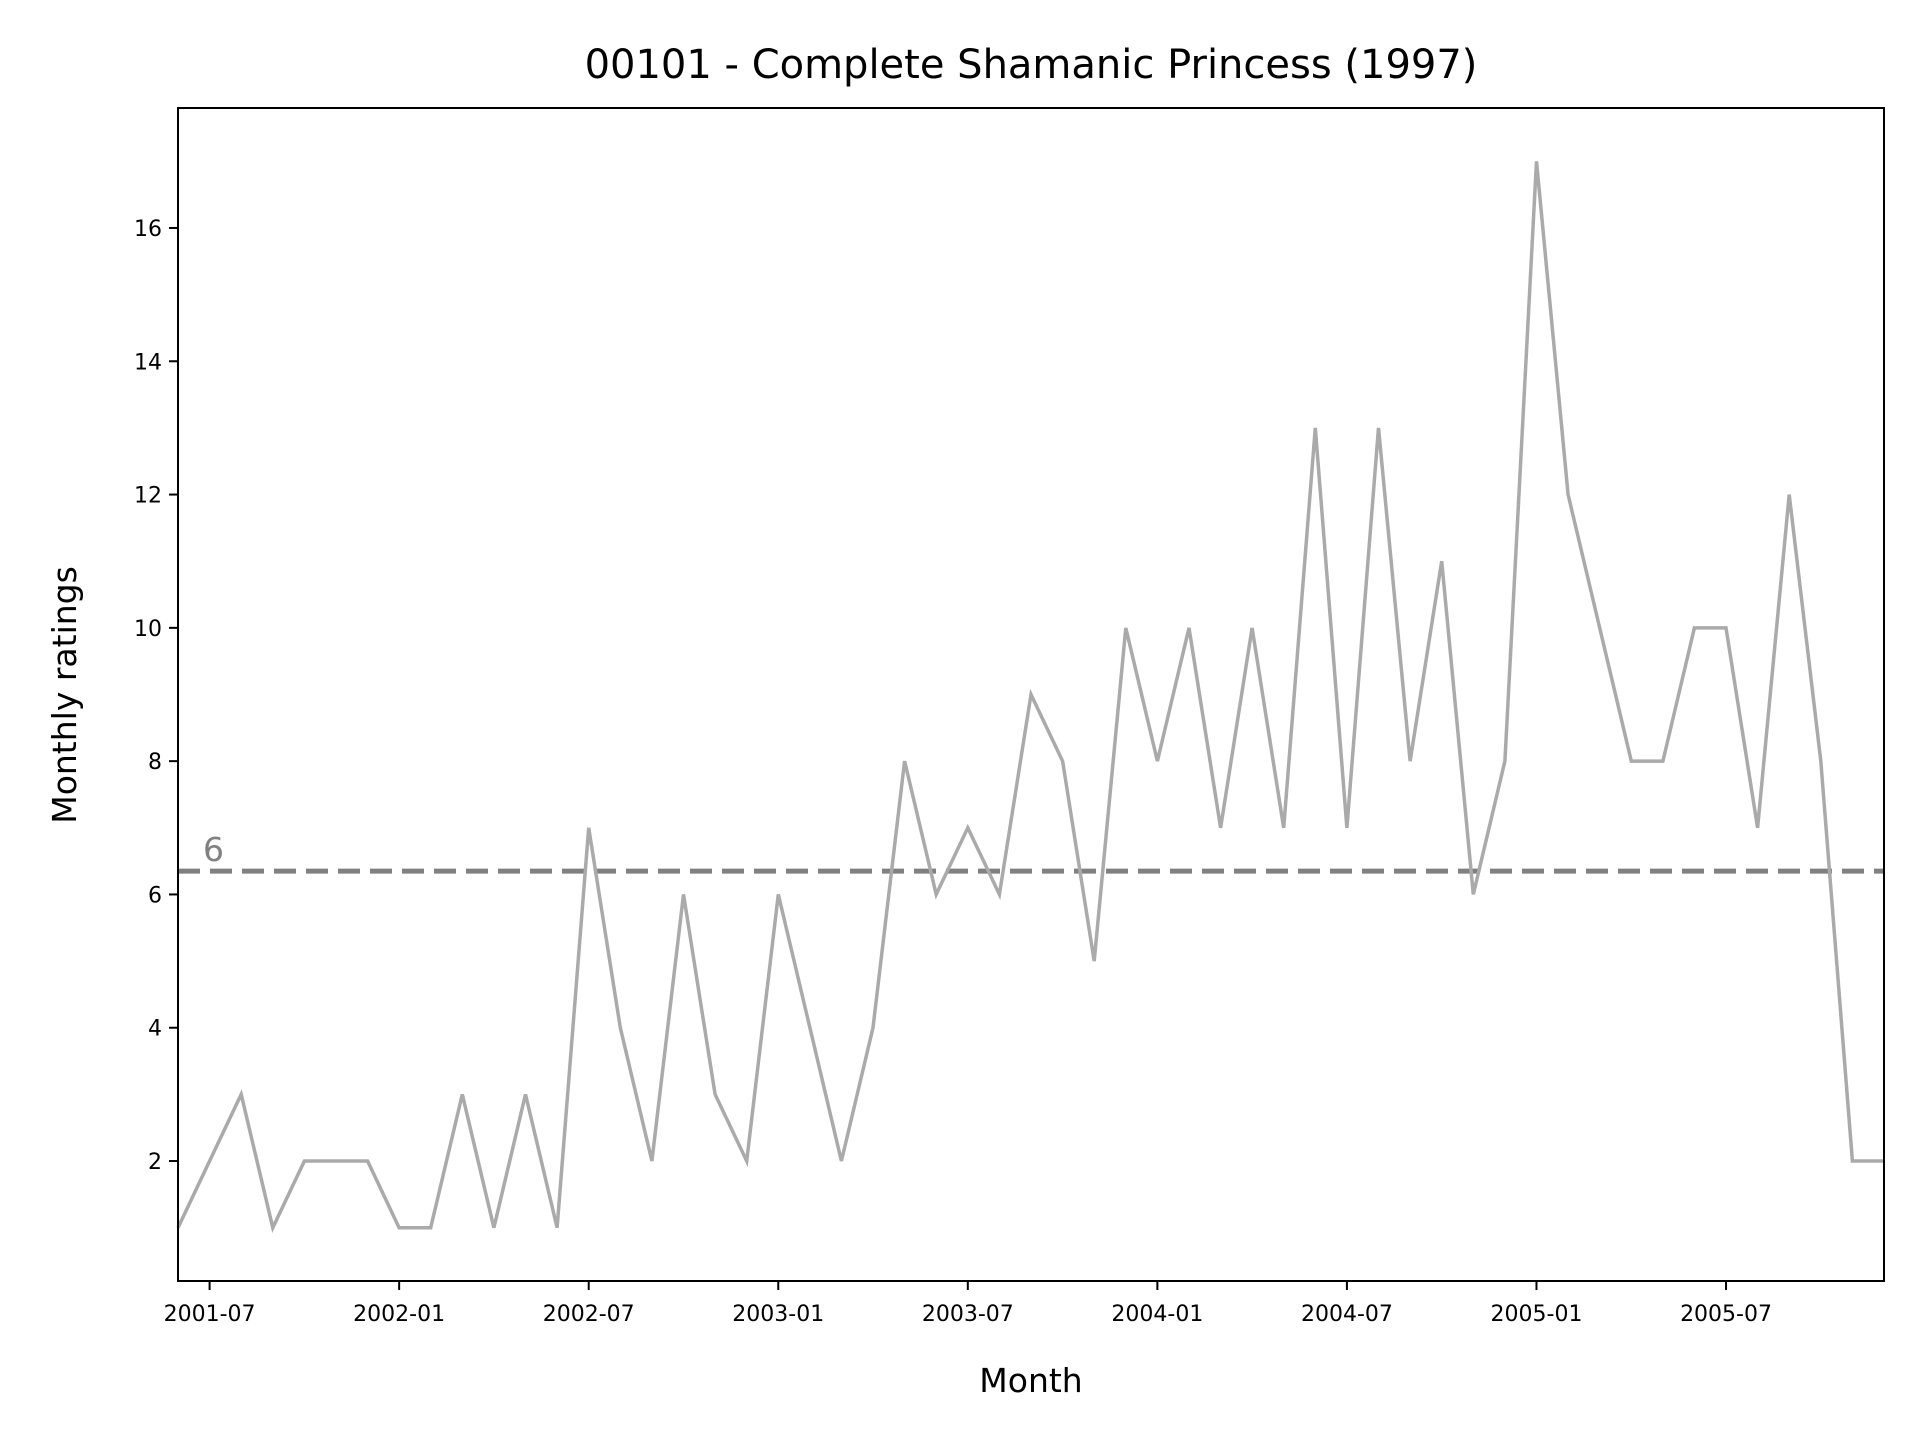 The image size is (1920, 1440). What do you see at coordinates (210, 1314) in the screenshot?
I see `x-tick-label: 2001-07` at bounding box center [210, 1314].